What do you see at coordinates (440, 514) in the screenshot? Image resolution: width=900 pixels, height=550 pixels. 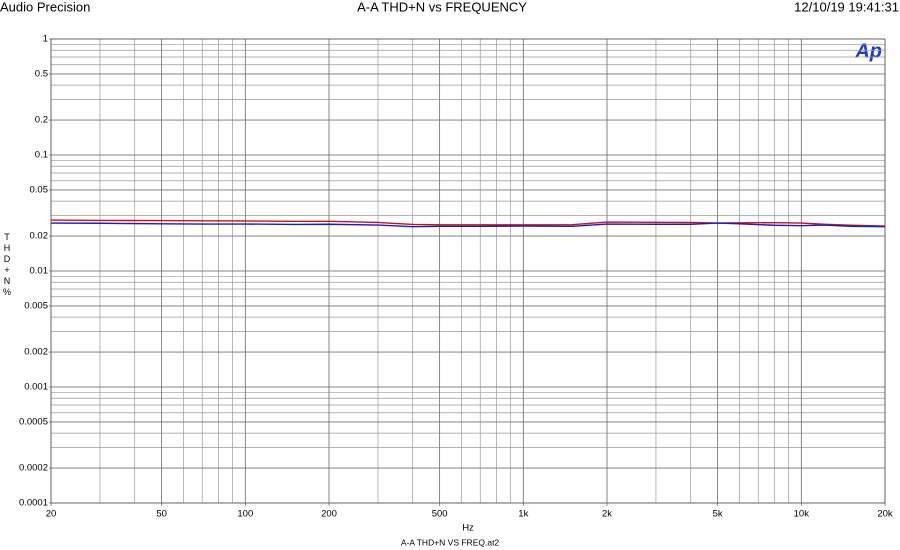 I see `x-tick-label: 500` at bounding box center [440, 514].